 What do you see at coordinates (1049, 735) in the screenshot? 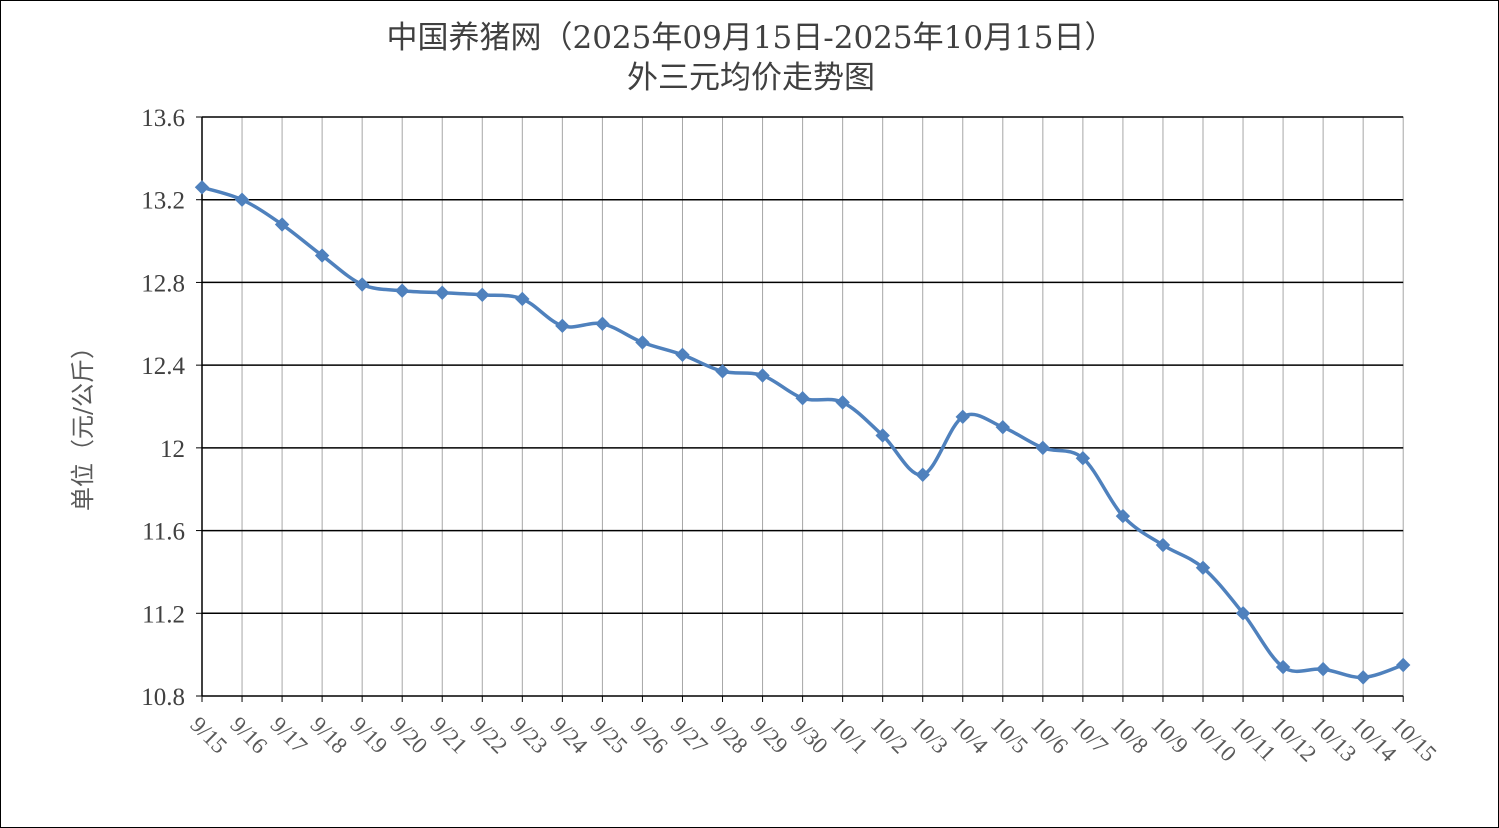
I see `x-tick-label: 10/6` at bounding box center [1049, 735].